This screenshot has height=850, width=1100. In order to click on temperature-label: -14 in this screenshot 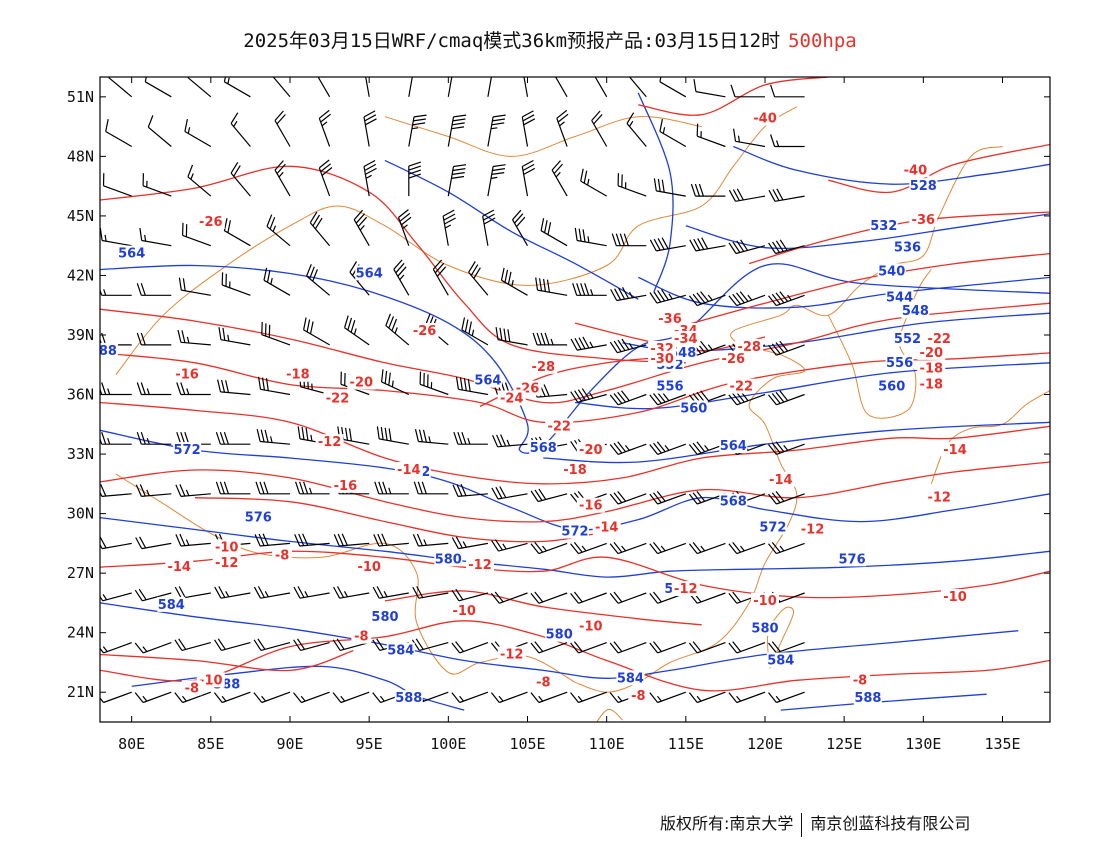, I will do `click(606, 527)`.